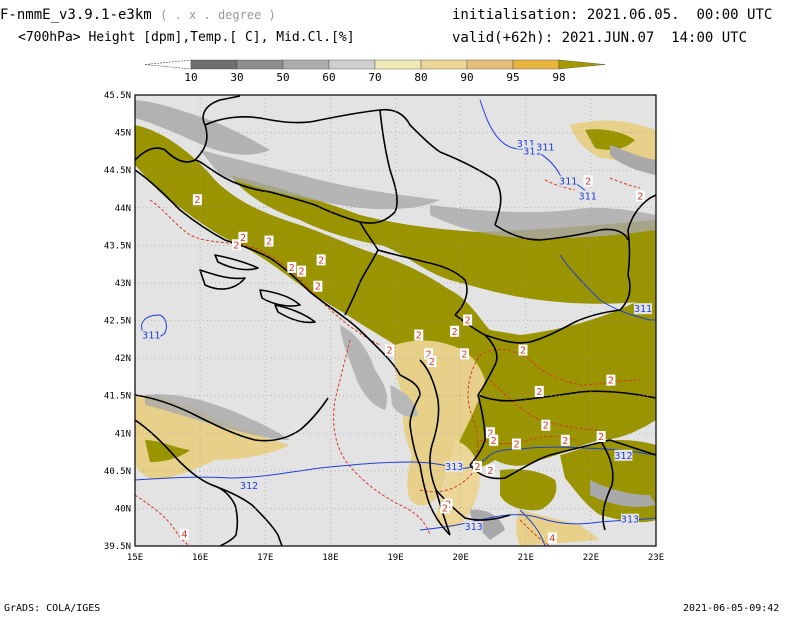  Describe the element at coordinates (330, 558) in the screenshot. I see `lon-label: 18E` at that location.